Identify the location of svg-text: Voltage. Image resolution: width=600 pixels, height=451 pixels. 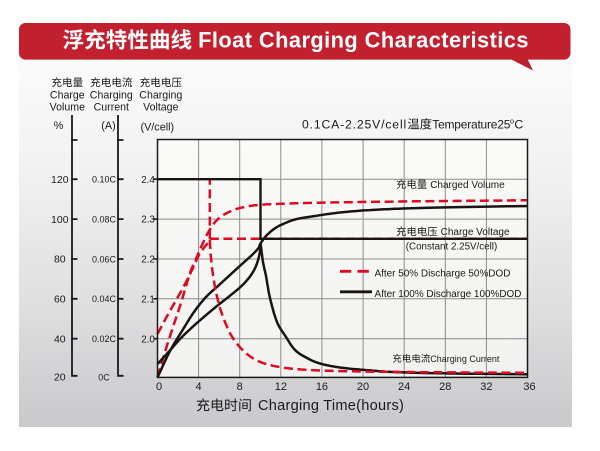
(160, 107).